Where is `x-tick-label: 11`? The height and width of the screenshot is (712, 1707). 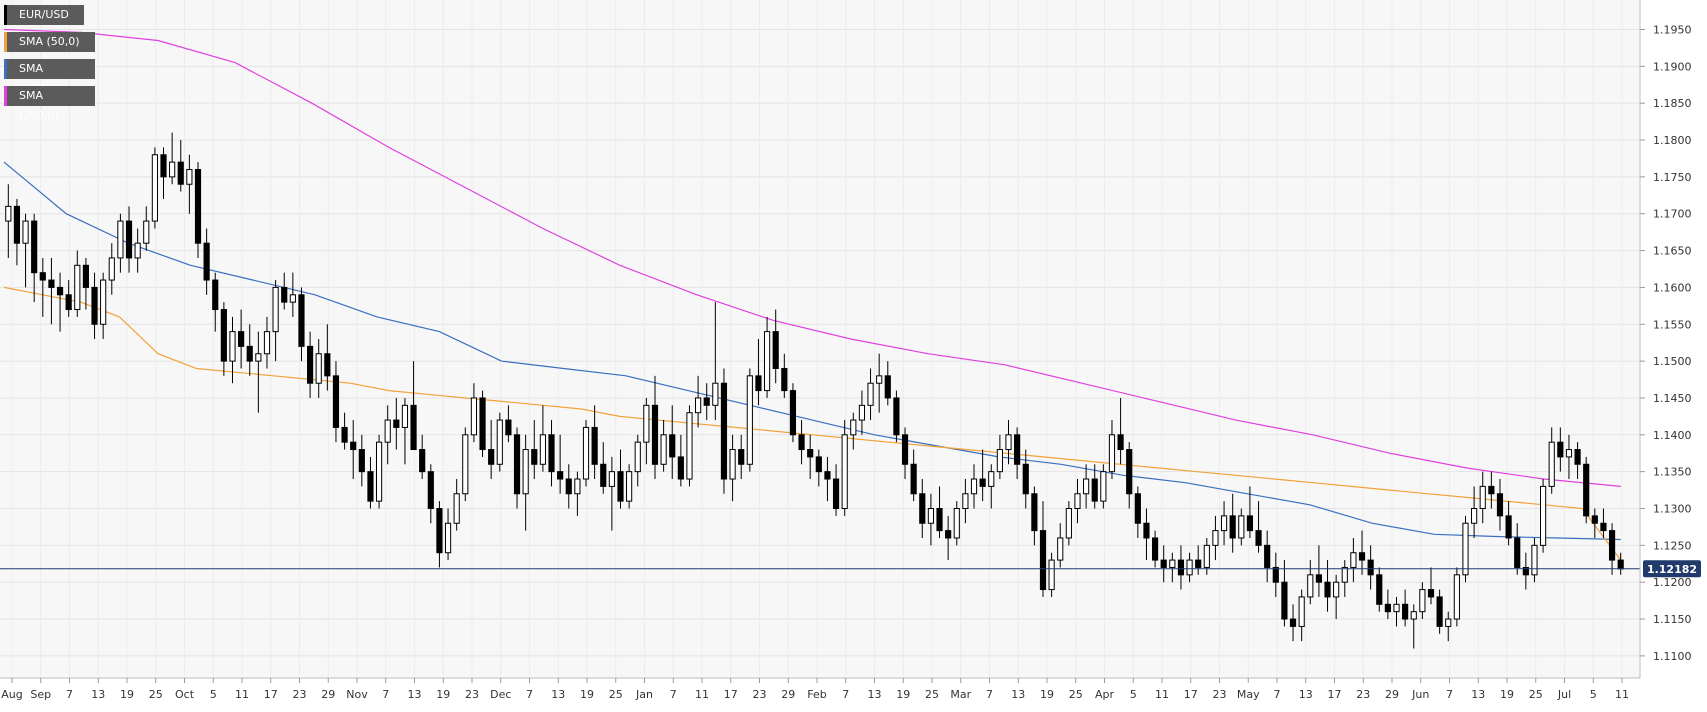
x-tick-label: 11 is located at coordinates (702, 694).